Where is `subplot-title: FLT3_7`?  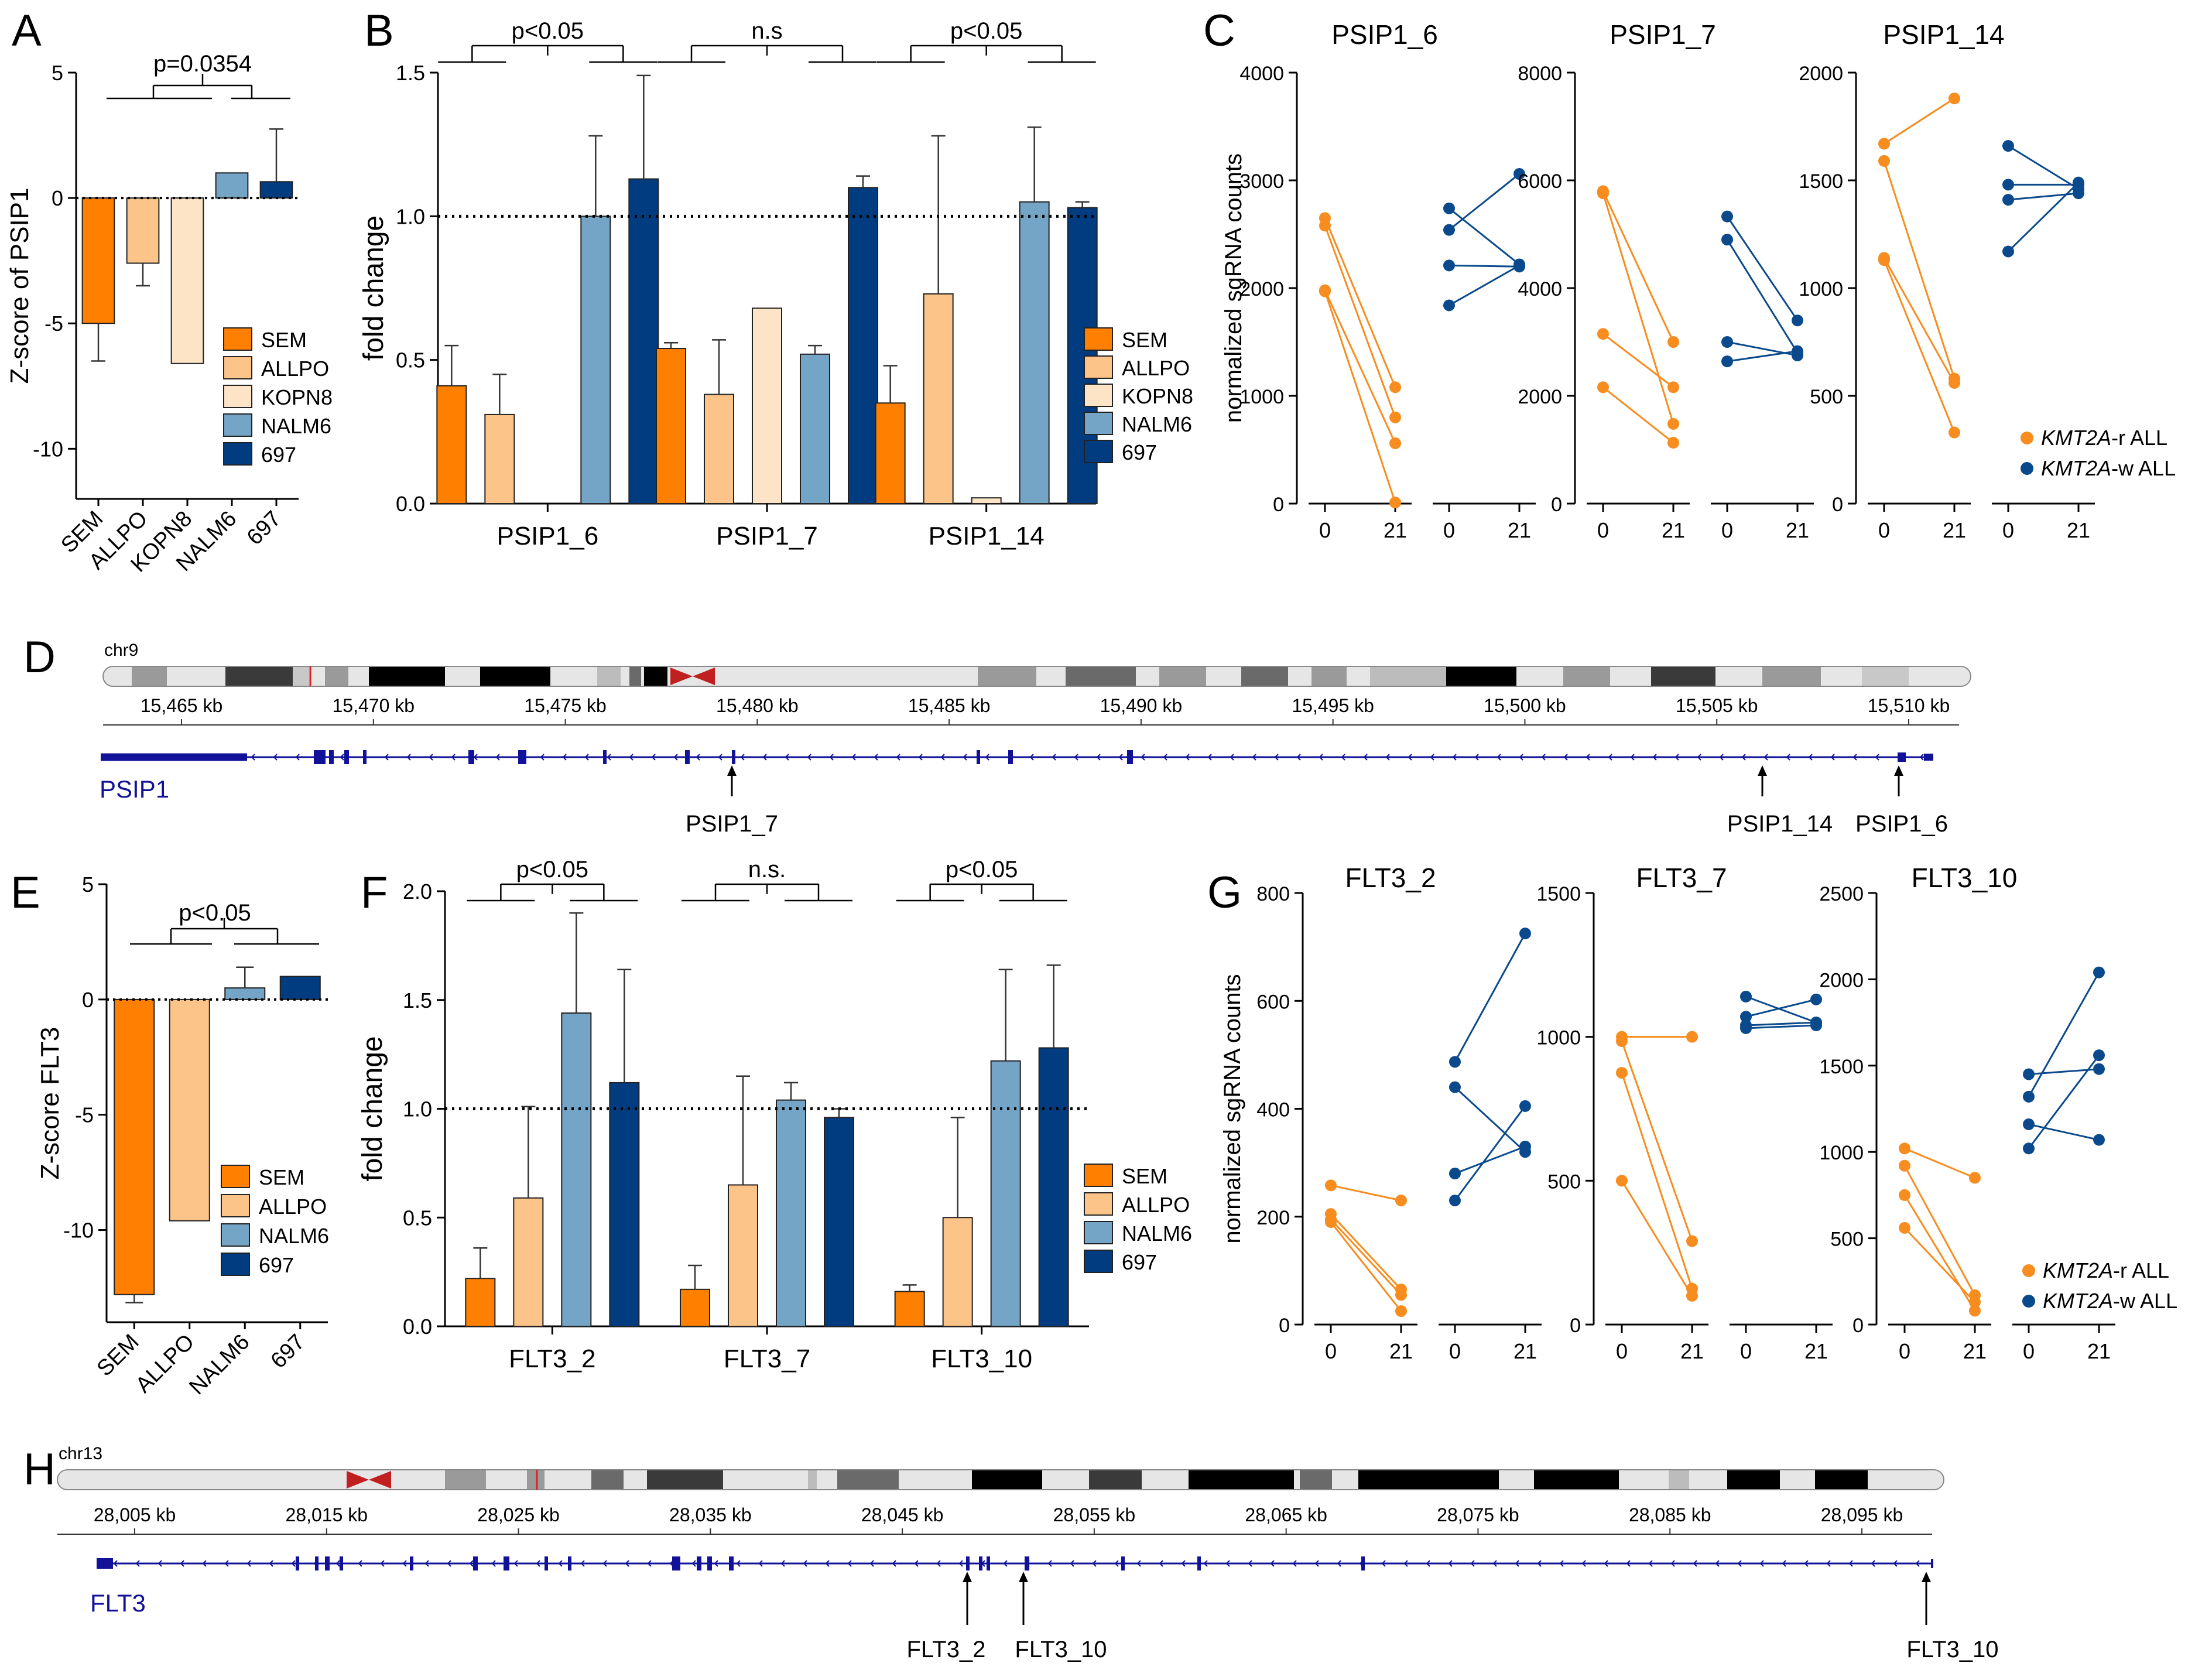 subplot-title: FLT3_7 is located at coordinates (1681, 878).